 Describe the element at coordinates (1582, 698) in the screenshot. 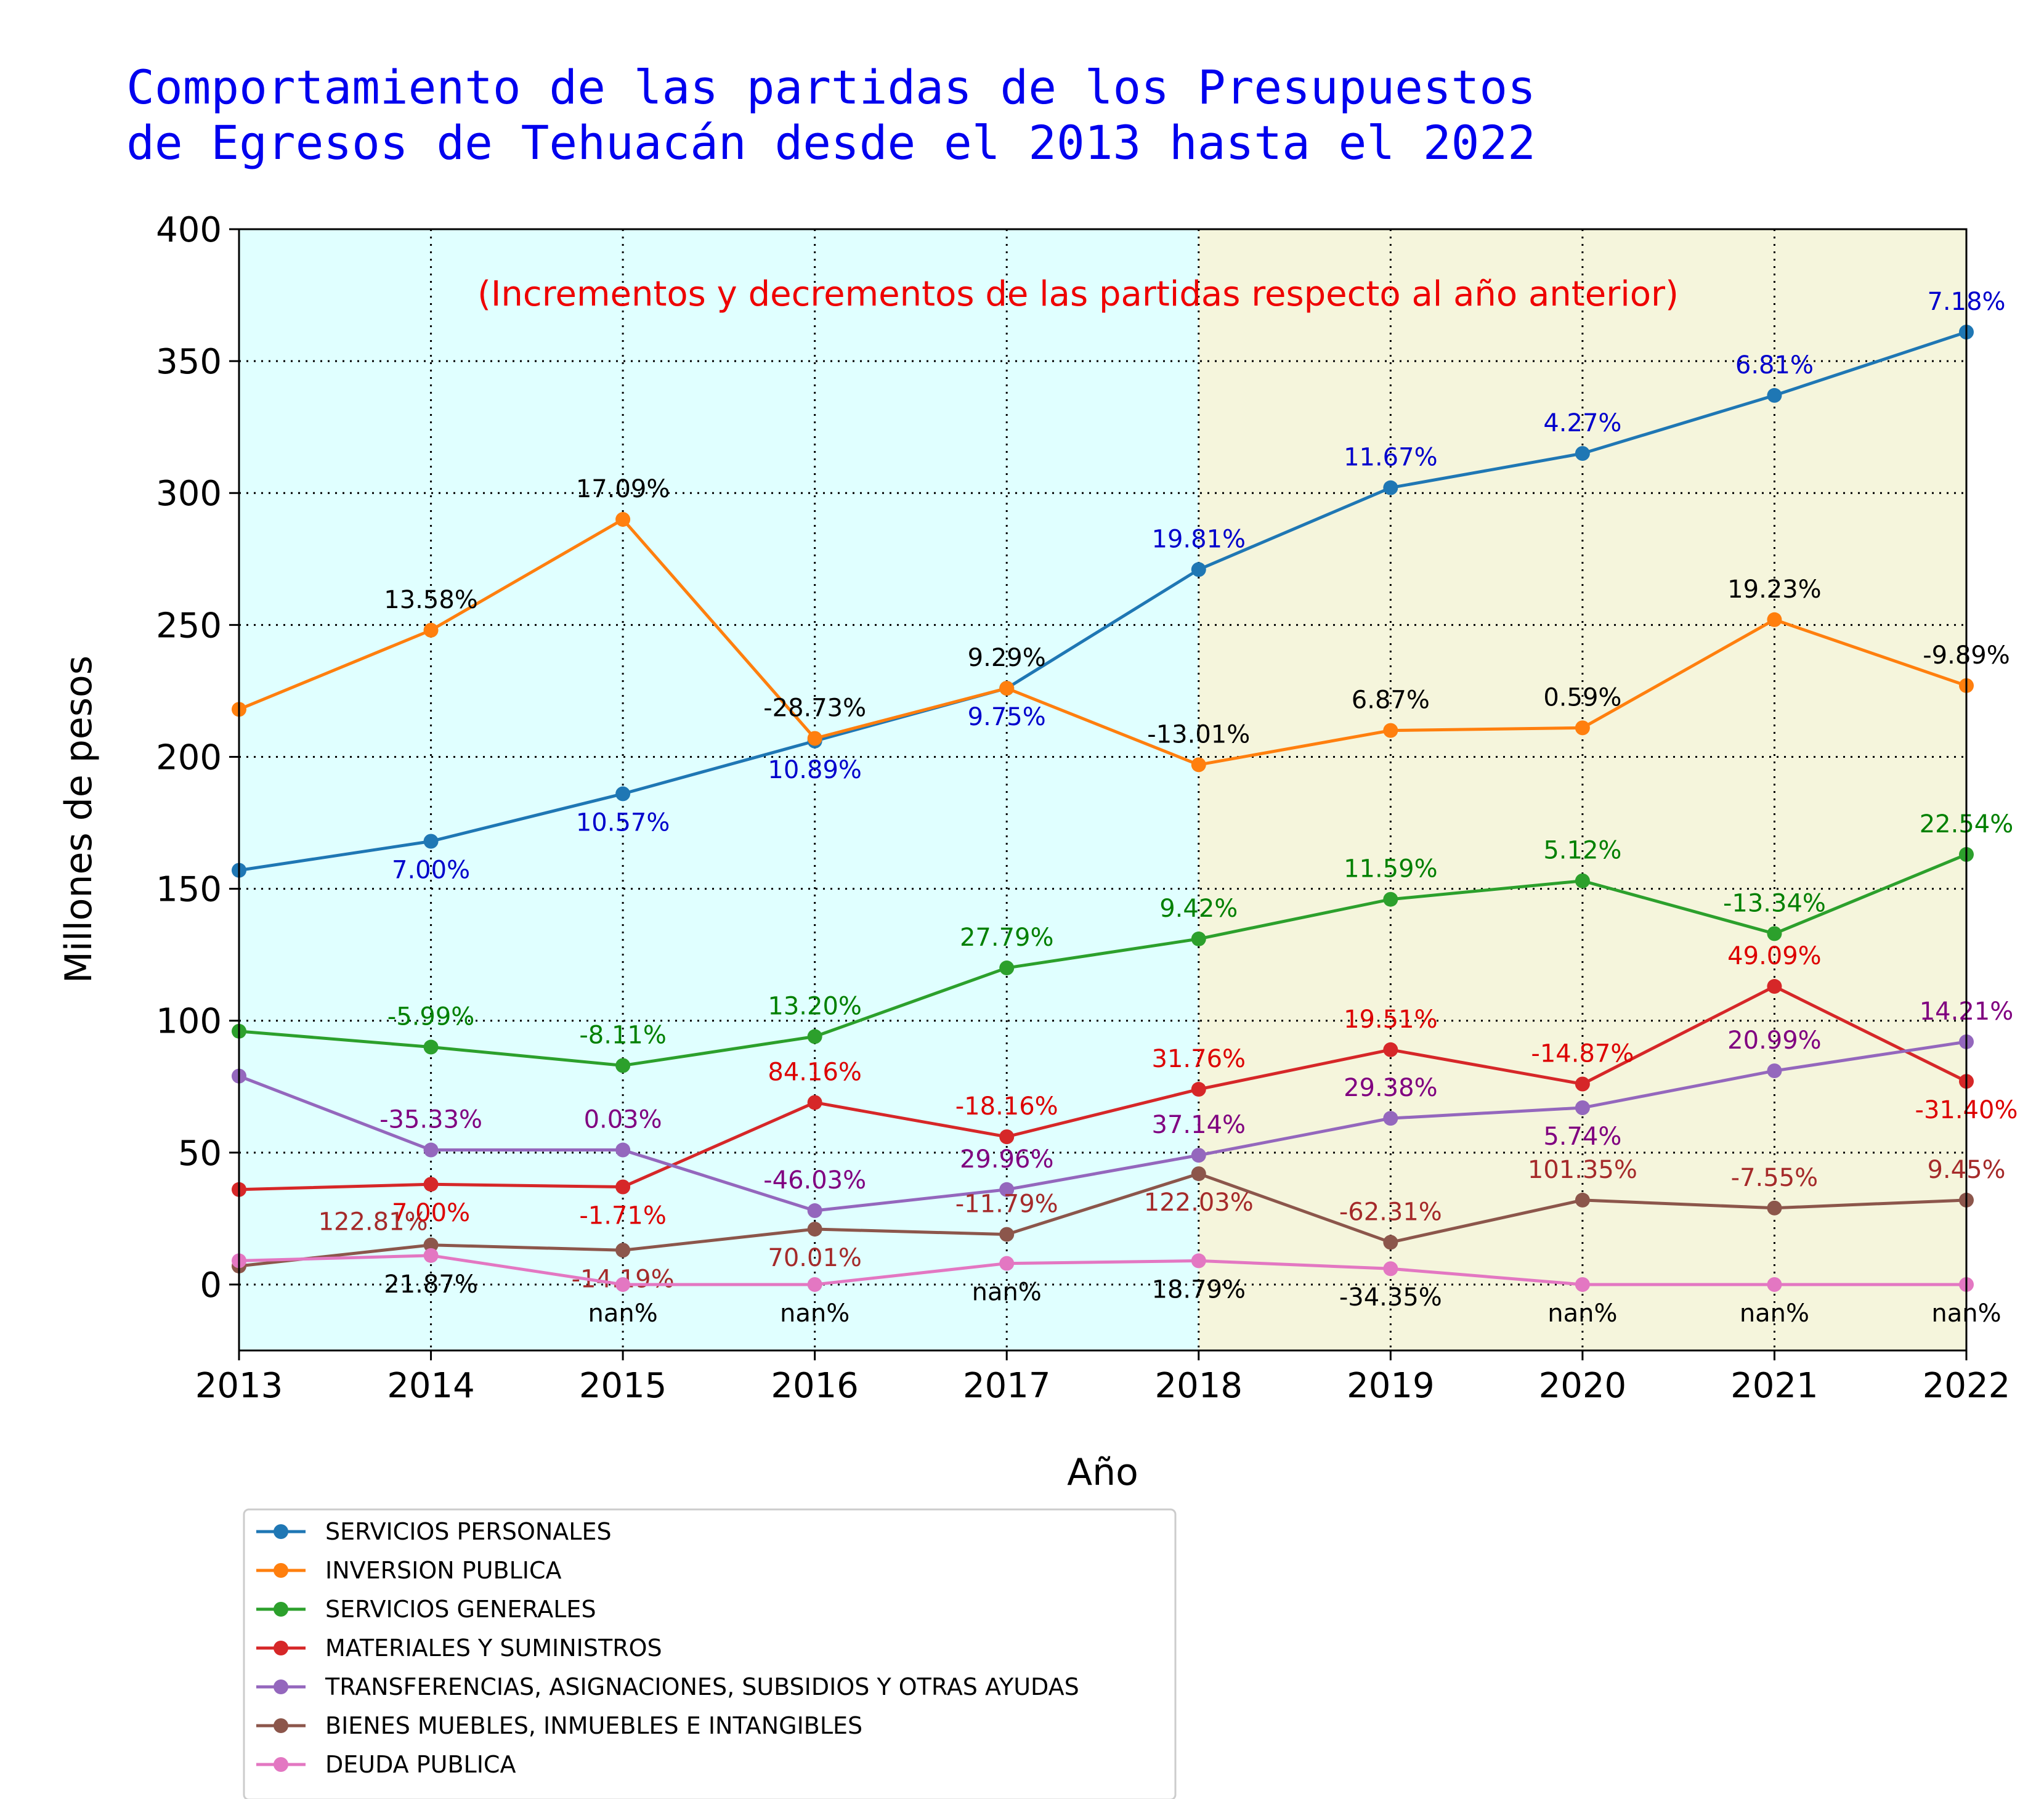

I see `data-label-1-7: 0.59%` at that location.